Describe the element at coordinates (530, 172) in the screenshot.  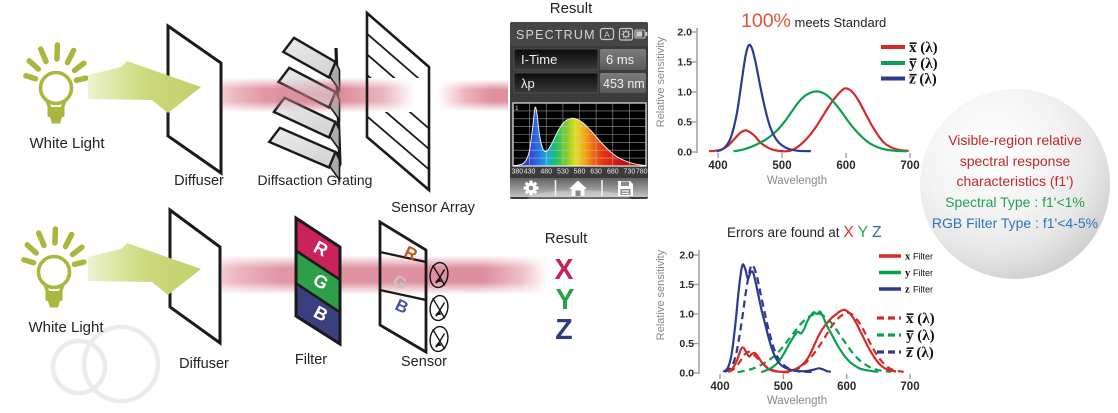
I see `svg-text: 430` at that location.